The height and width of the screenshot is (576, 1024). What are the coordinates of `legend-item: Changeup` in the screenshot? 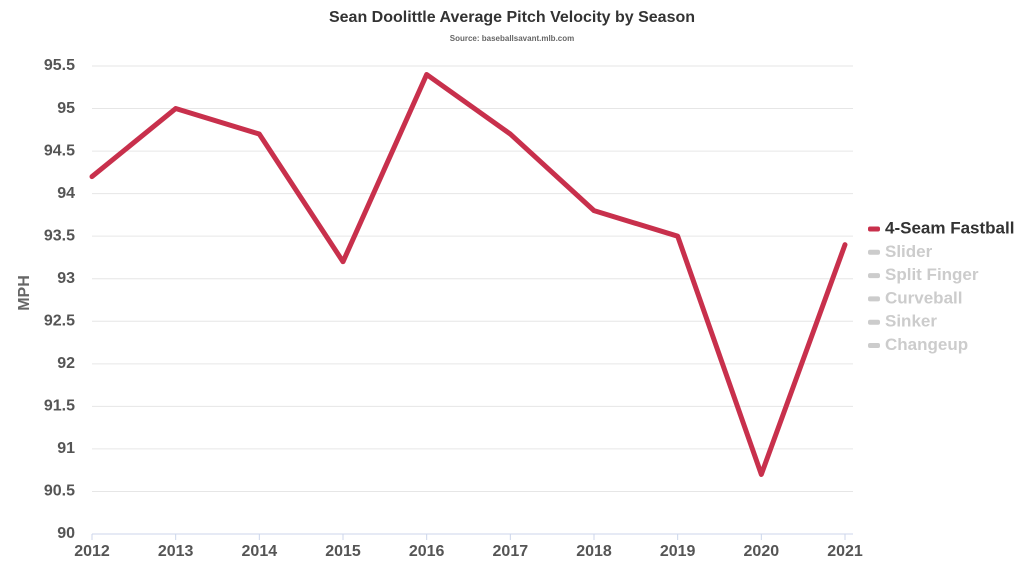 It's located at (926, 344).